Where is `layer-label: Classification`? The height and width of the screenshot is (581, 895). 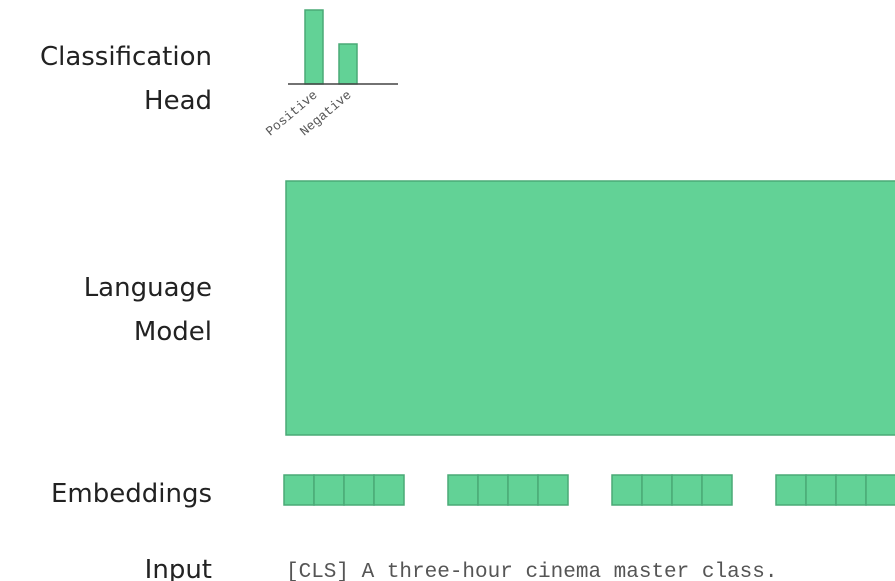 layer-label: Classification is located at coordinates (126, 57).